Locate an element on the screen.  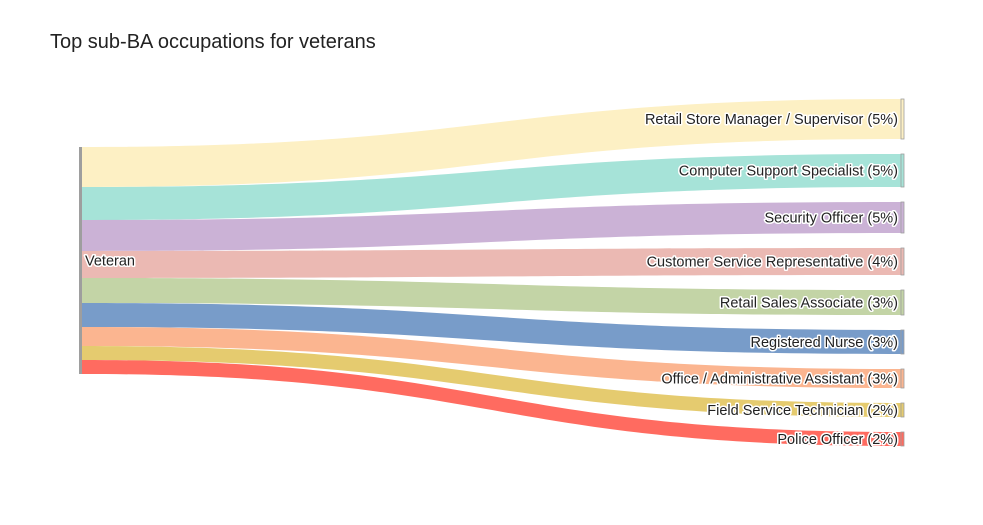
target-node-label: Office / Administrative Assistant (3%) is located at coordinates (779, 380).